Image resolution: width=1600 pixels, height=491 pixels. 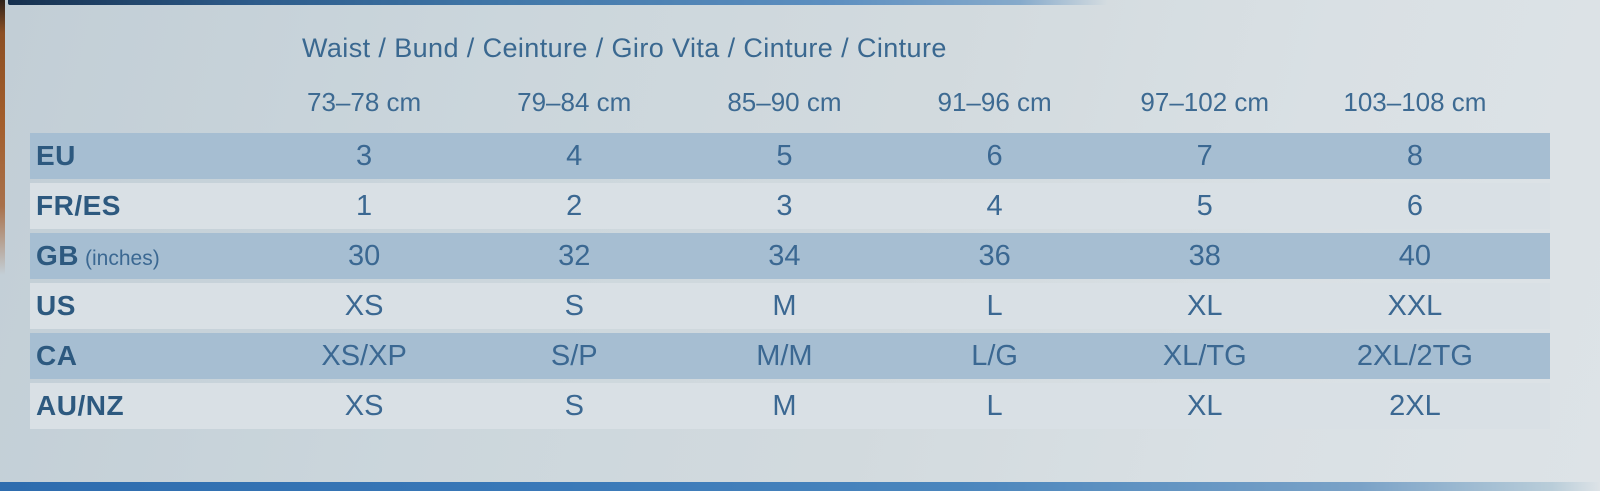 I want to click on row-label-cell: GB (inches), so click(x=144, y=256).